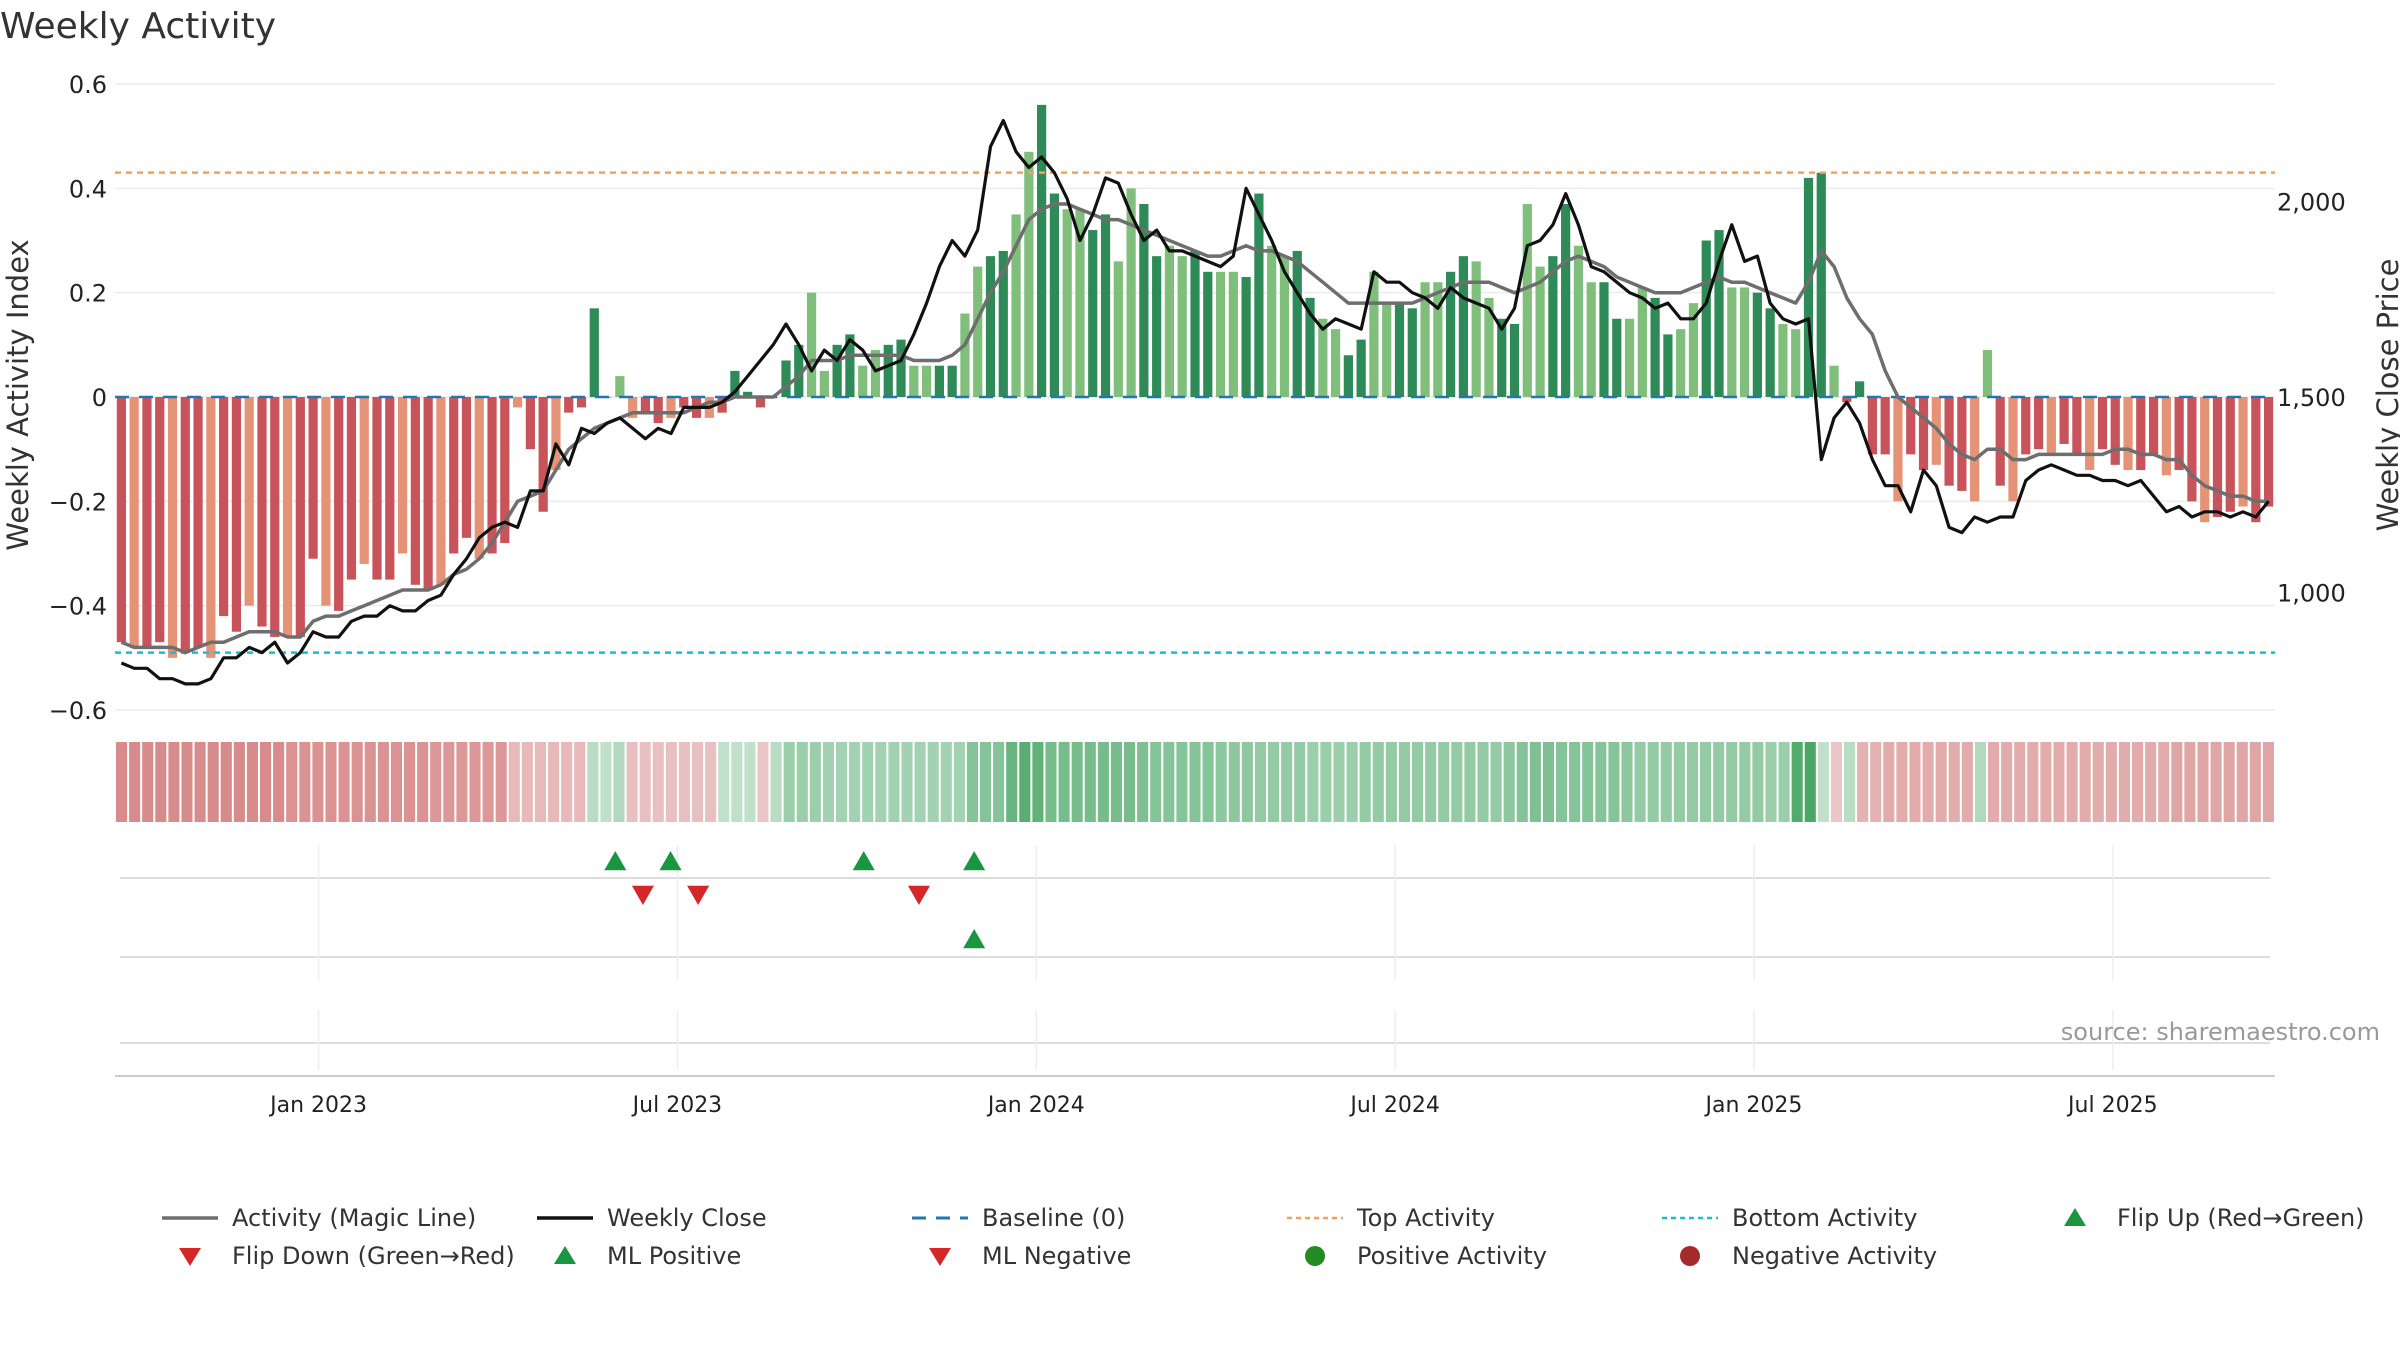 The width and height of the screenshot is (2400, 1350). I want to click on flip-down-marker, so click(918, 895).